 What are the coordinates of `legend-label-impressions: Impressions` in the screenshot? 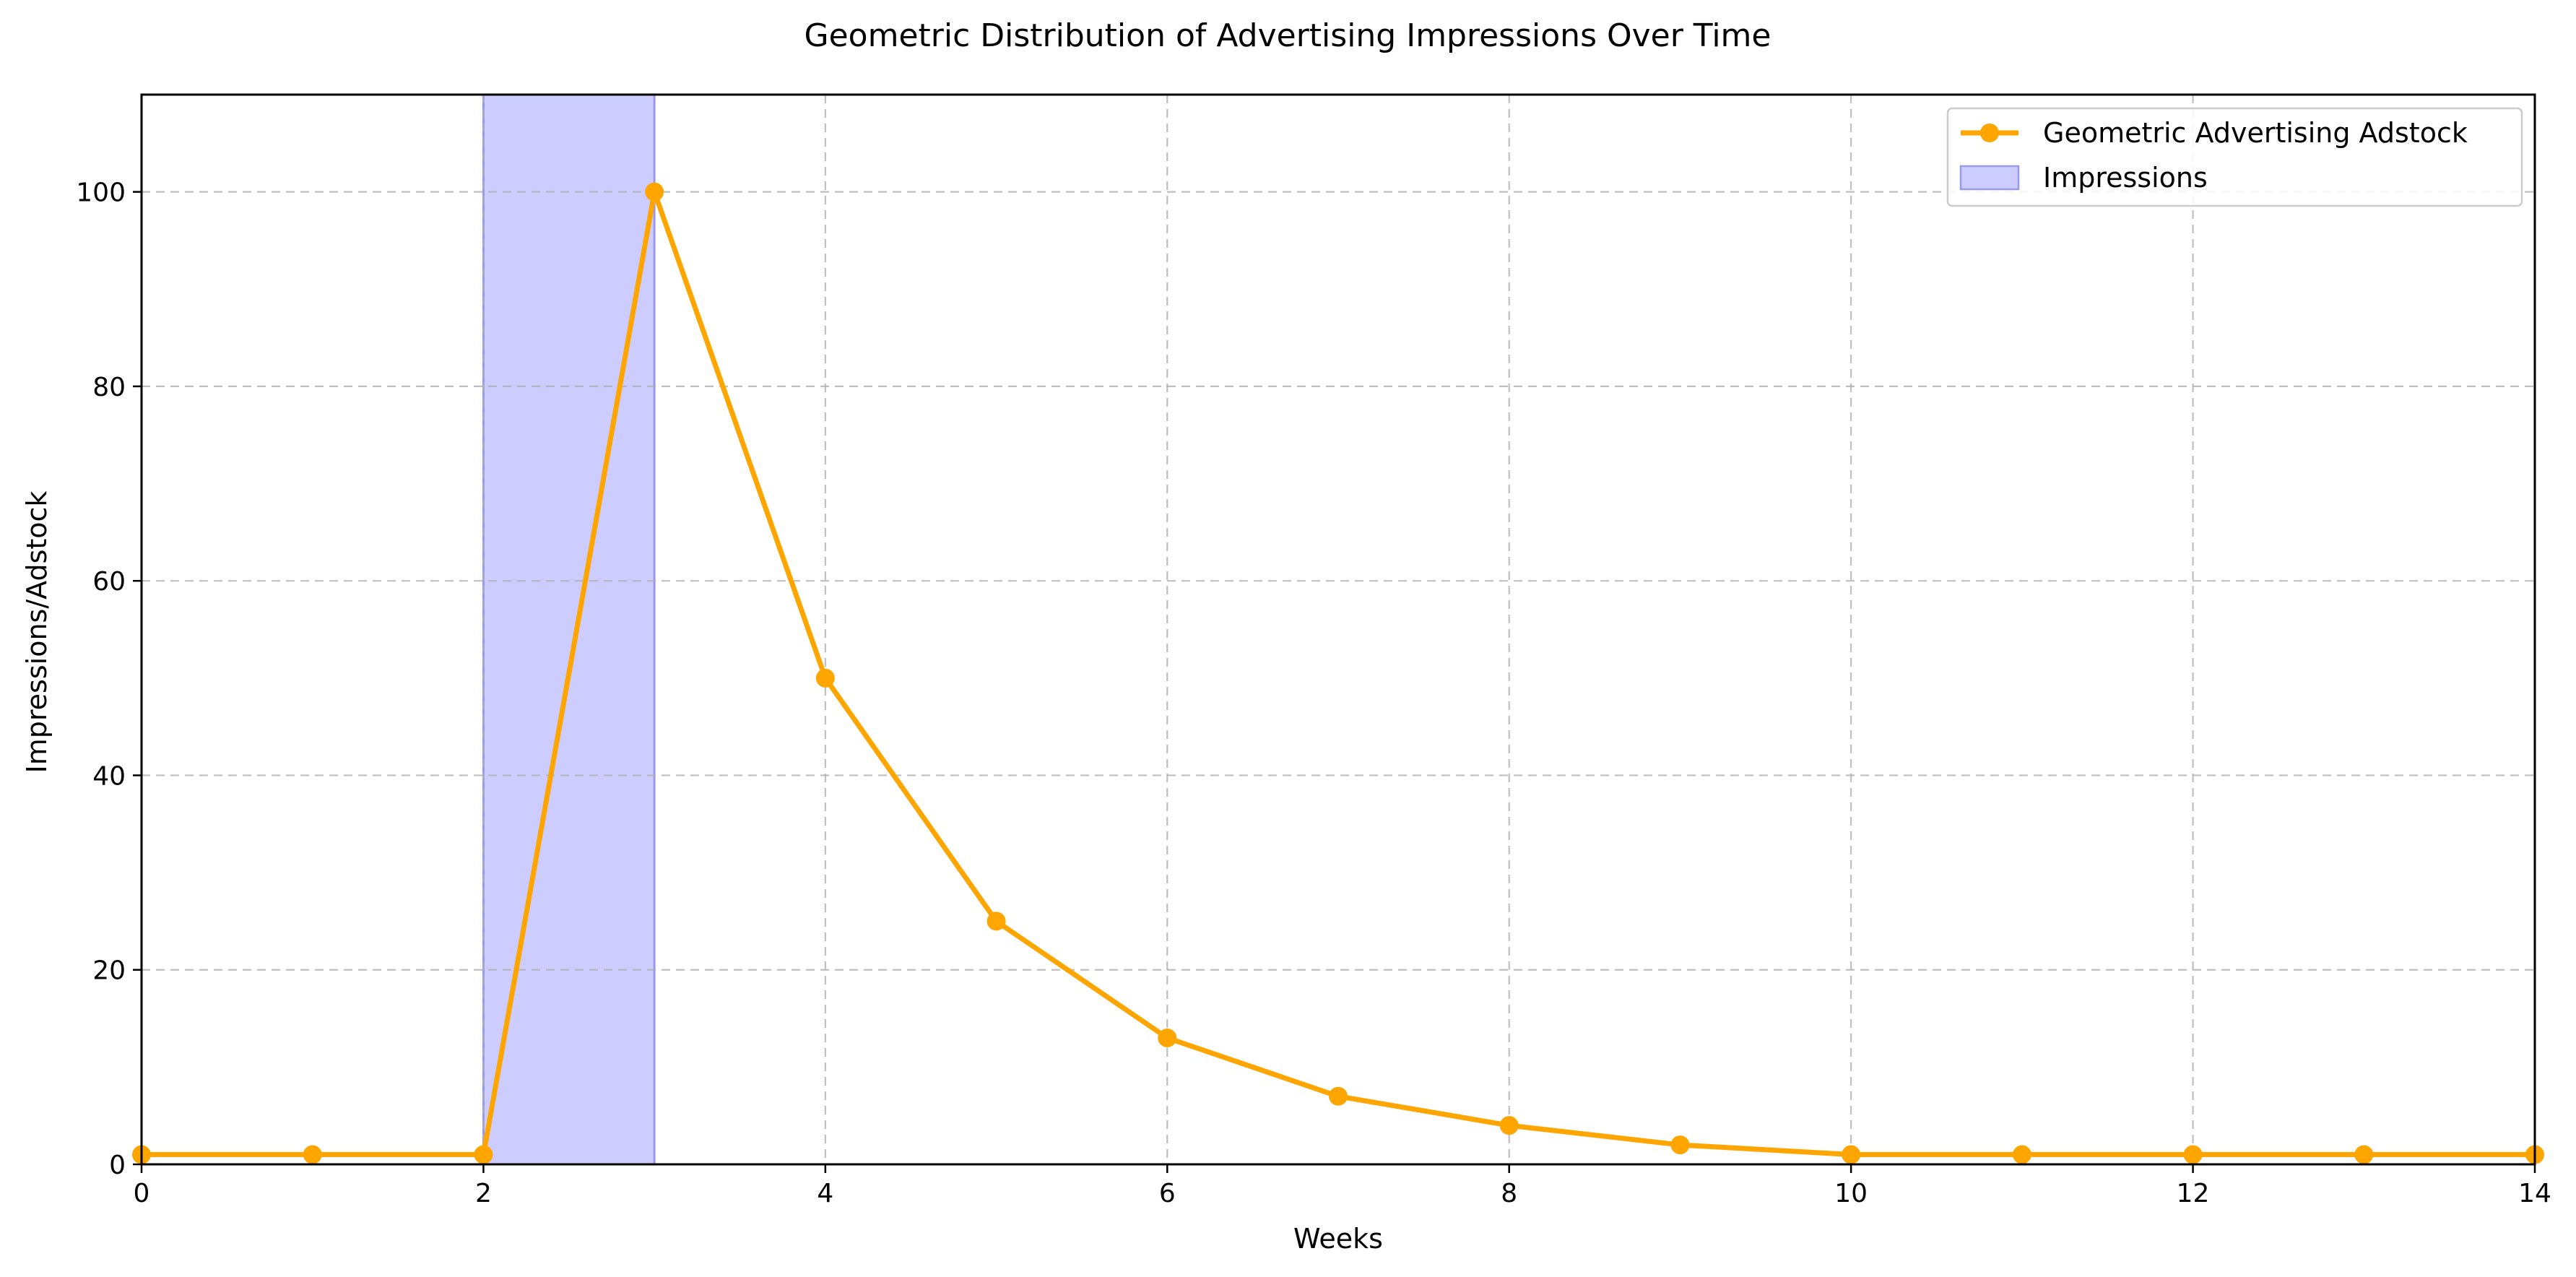 It's located at (2125, 178).